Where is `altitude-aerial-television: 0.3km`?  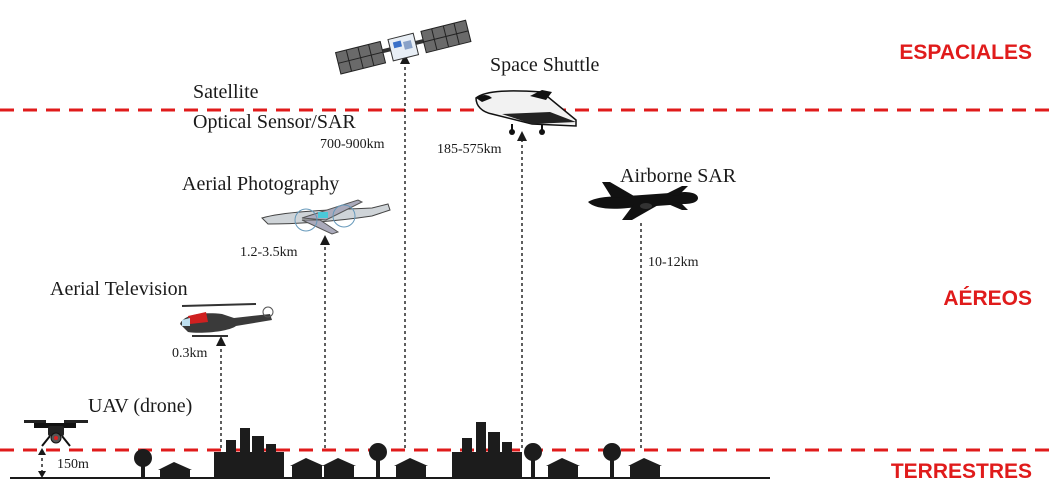
altitude-aerial-television: 0.3km is located at coordinates (190, 353).